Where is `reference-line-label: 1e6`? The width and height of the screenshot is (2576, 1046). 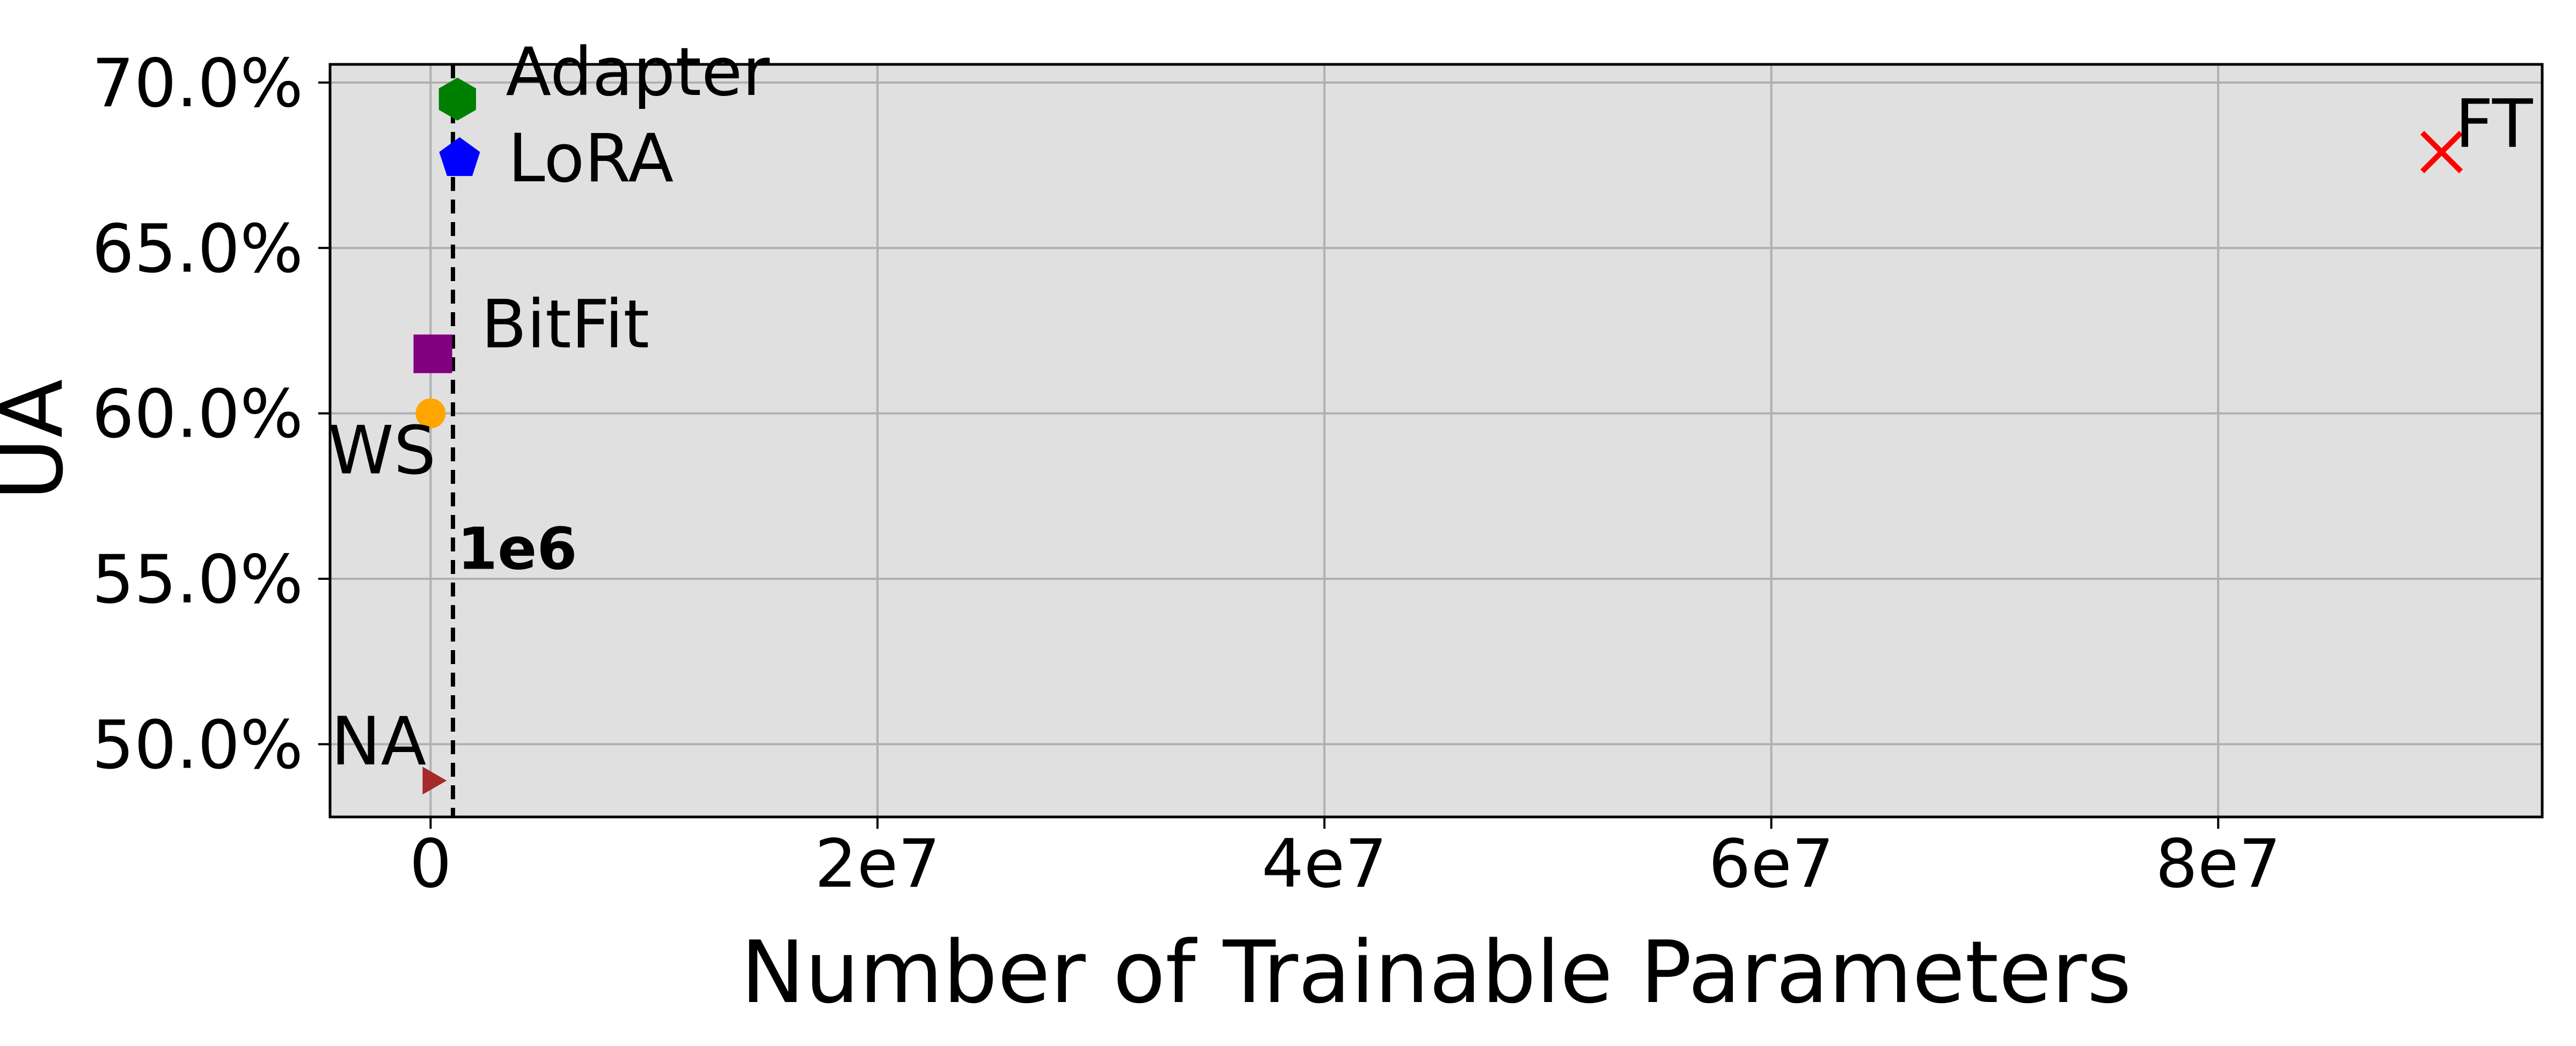
reference-line-label: 1e6 is located at coordinates (517, 549).